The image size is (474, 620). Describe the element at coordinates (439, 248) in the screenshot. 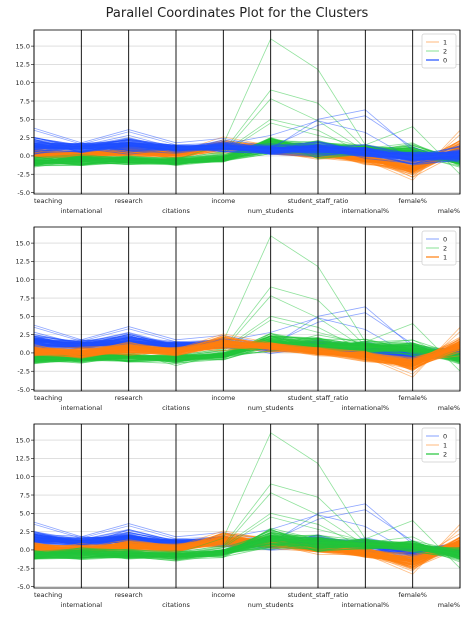

I see `legend: 021` at that location.